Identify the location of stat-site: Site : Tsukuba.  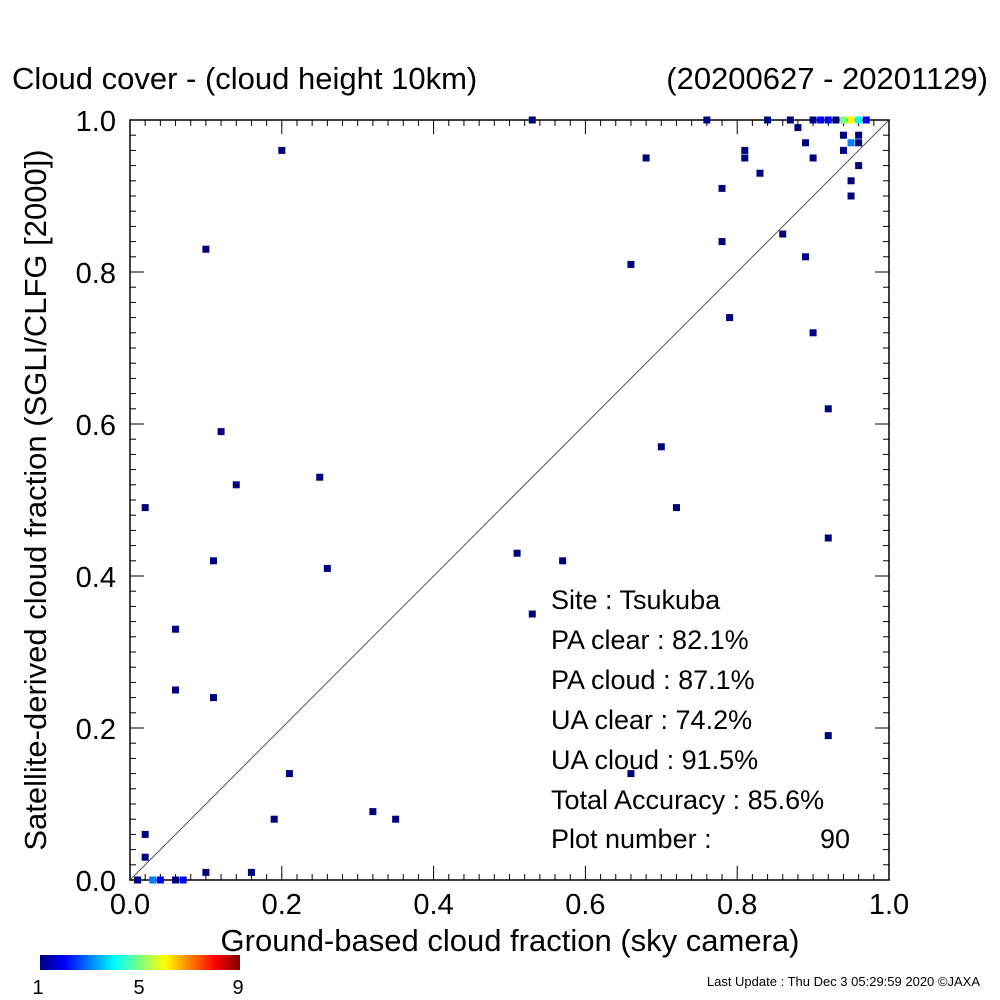
(636, 600).